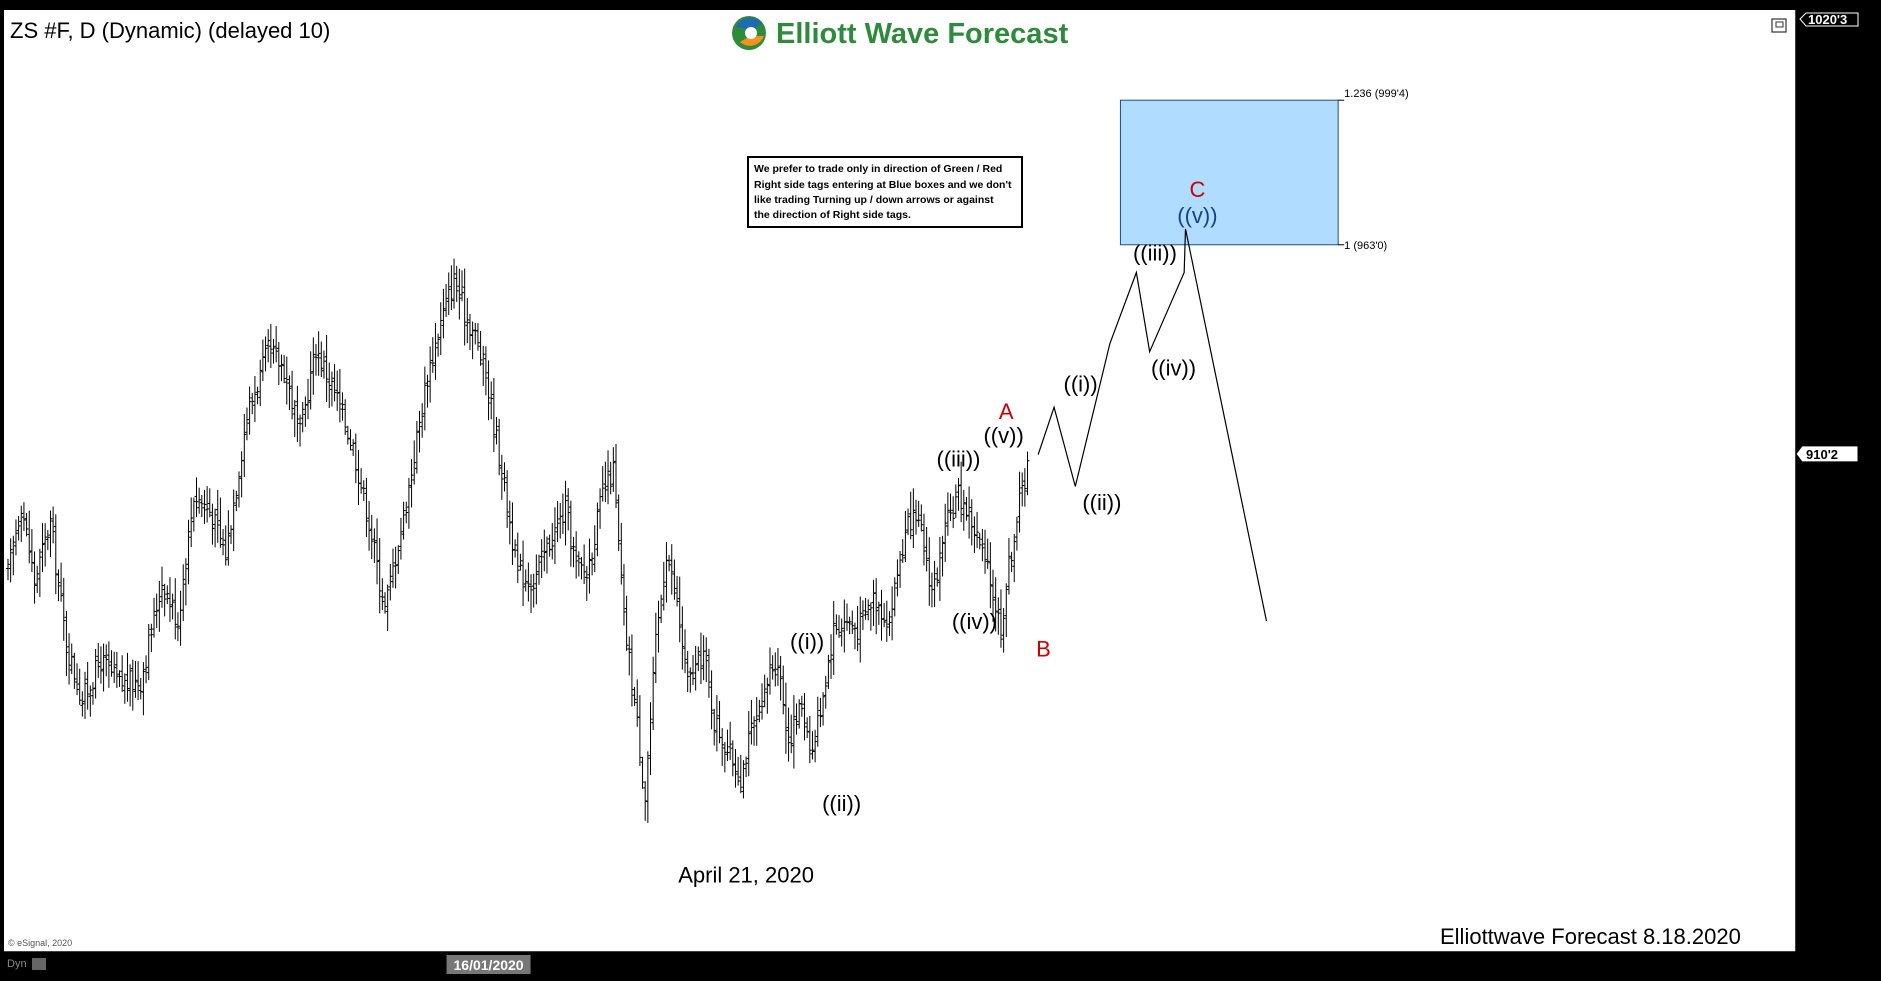 This screenshot has height=981, width=1881. Describe the element at coordinates (1821, 177) in the screenshot. I see `y-tick-label: 980'0` at that location.